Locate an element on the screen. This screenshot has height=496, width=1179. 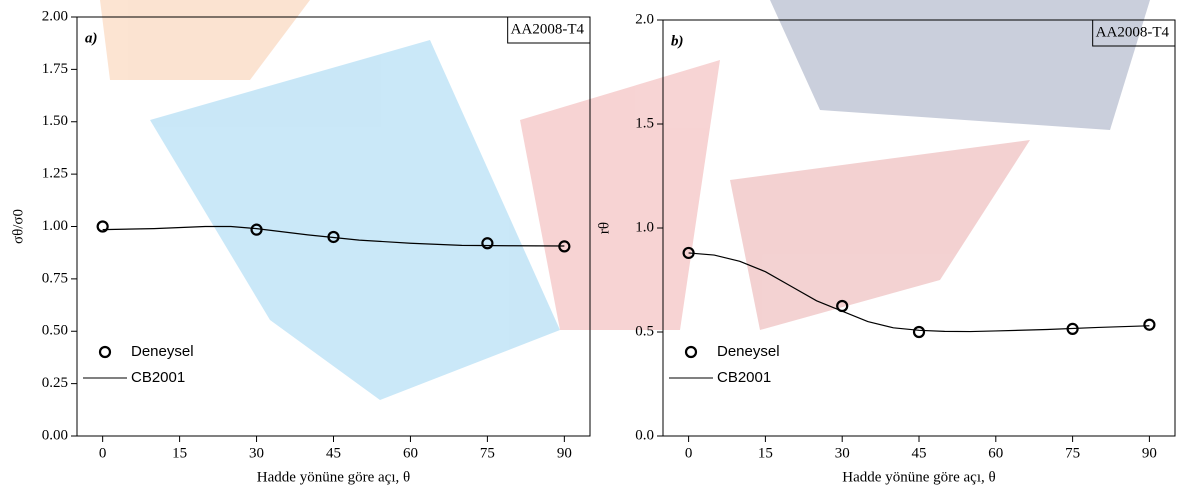
y-tick-label: 0.75 is located at coordinates (55, 278).